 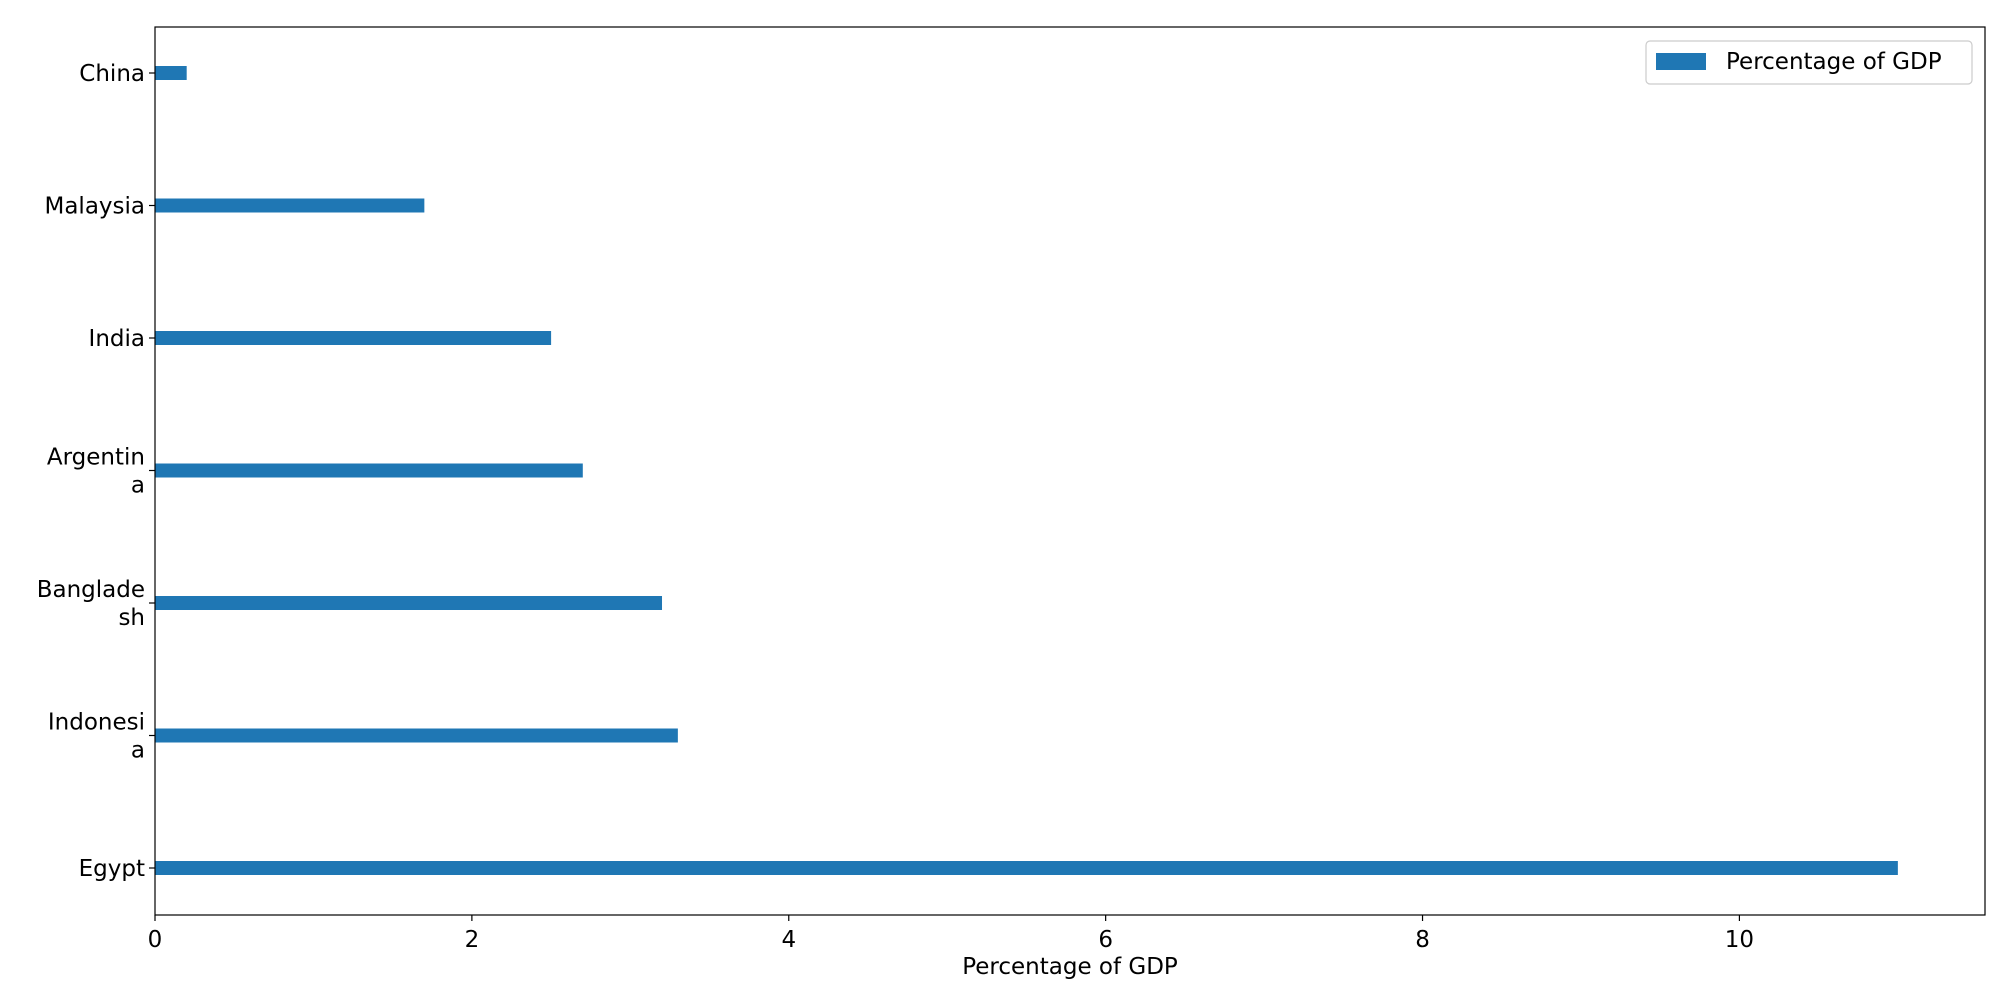 What do you see at coordinates (112, 74) in the screenshot?
I see `y-tick-label: China` at bounding box center [112, 74].